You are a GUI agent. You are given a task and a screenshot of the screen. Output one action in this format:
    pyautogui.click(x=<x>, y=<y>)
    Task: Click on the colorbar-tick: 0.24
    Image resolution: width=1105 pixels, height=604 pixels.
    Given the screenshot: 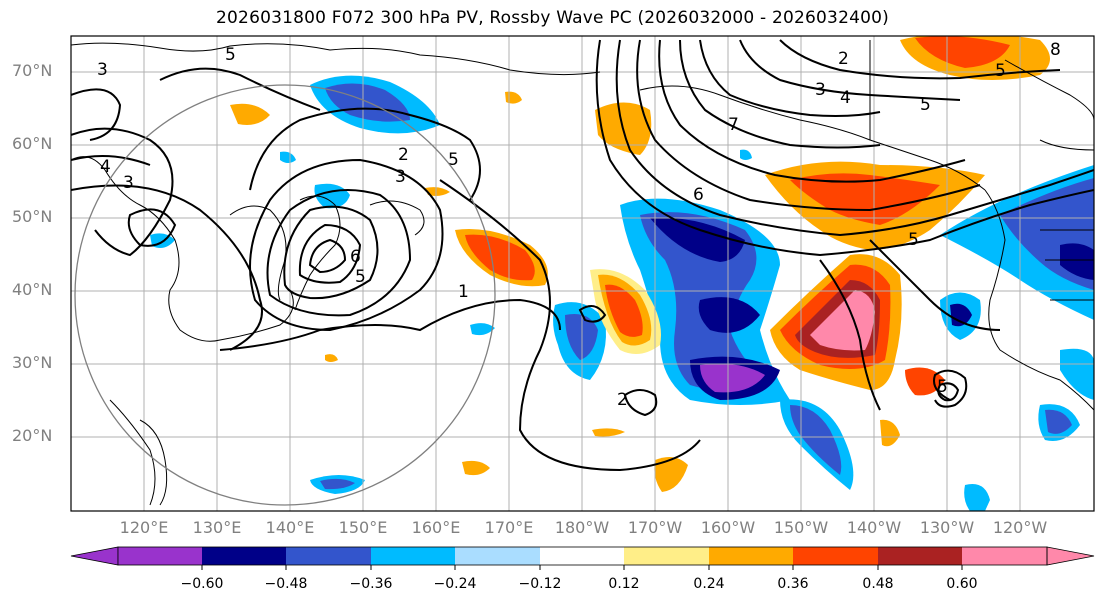 What is the action you would take?
    pyautogui.click(x=709, y=584)
    